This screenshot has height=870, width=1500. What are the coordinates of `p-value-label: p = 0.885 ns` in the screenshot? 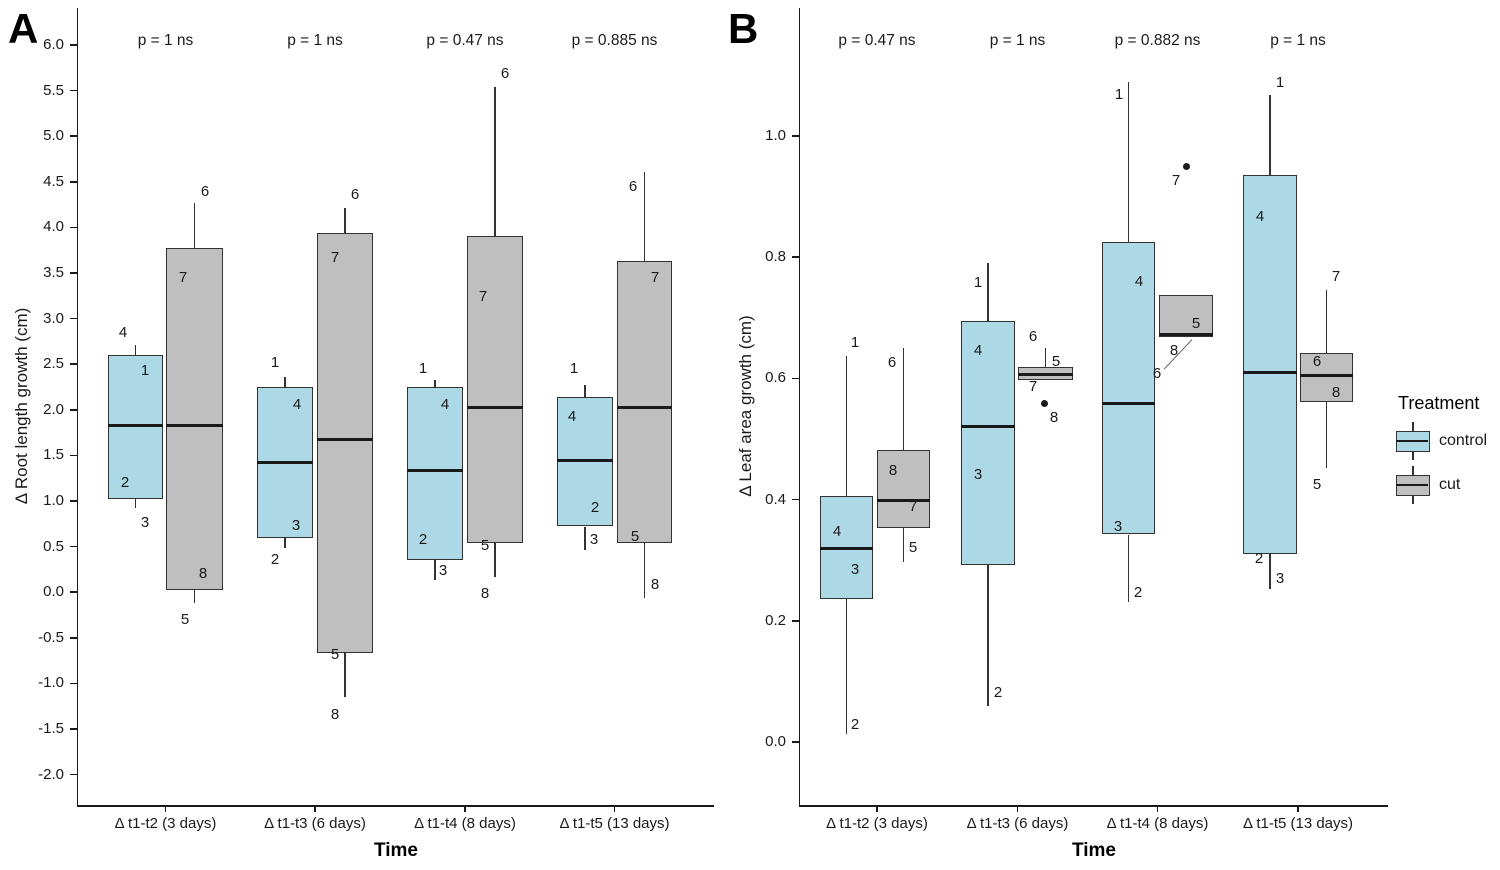 It's located at (614, 40).